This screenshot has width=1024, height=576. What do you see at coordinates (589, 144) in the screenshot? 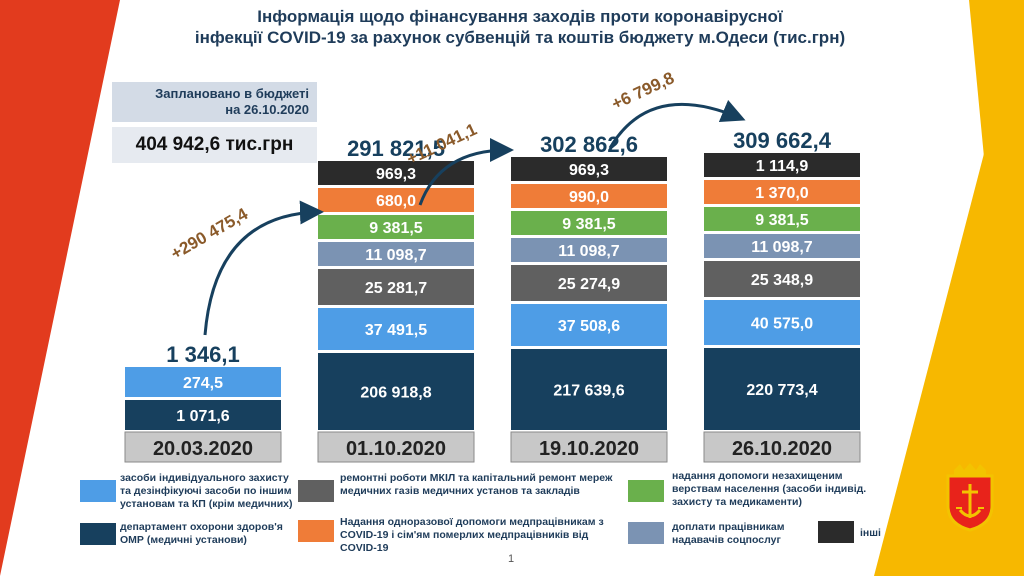
I see `total-label-2: 302 862,6` at bounding box center [589, 144].